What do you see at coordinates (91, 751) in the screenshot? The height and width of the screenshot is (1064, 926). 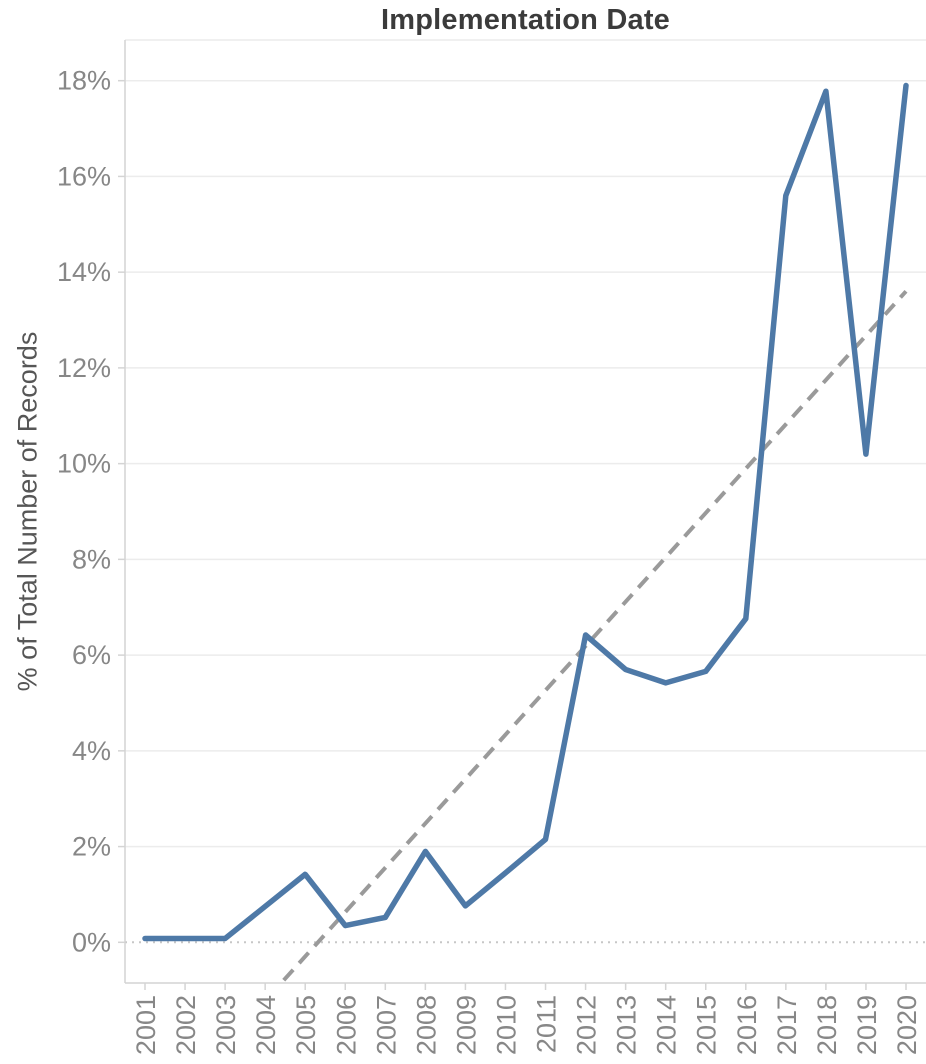 I see `y-tick-label: 4%` at bounding box center [91, 751].